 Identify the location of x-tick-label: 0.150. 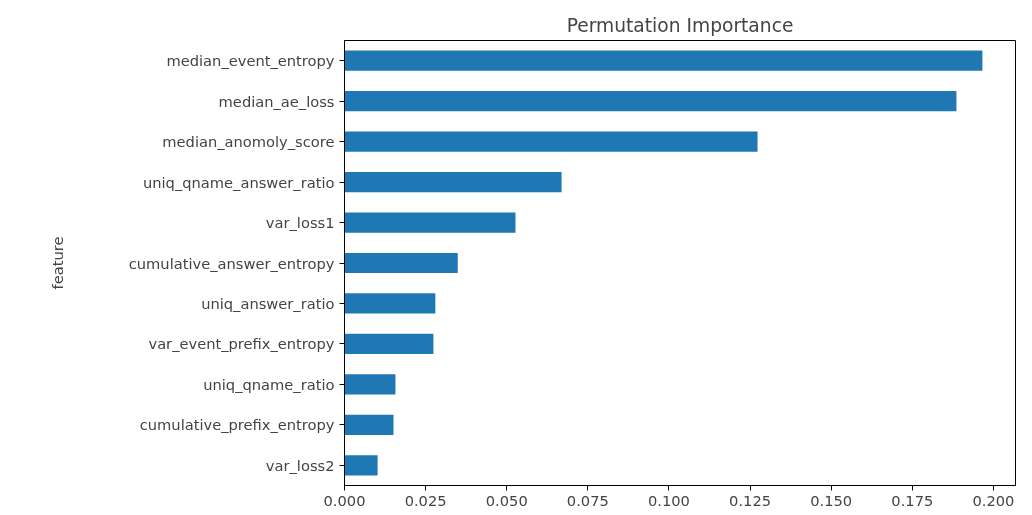
(831, 500).